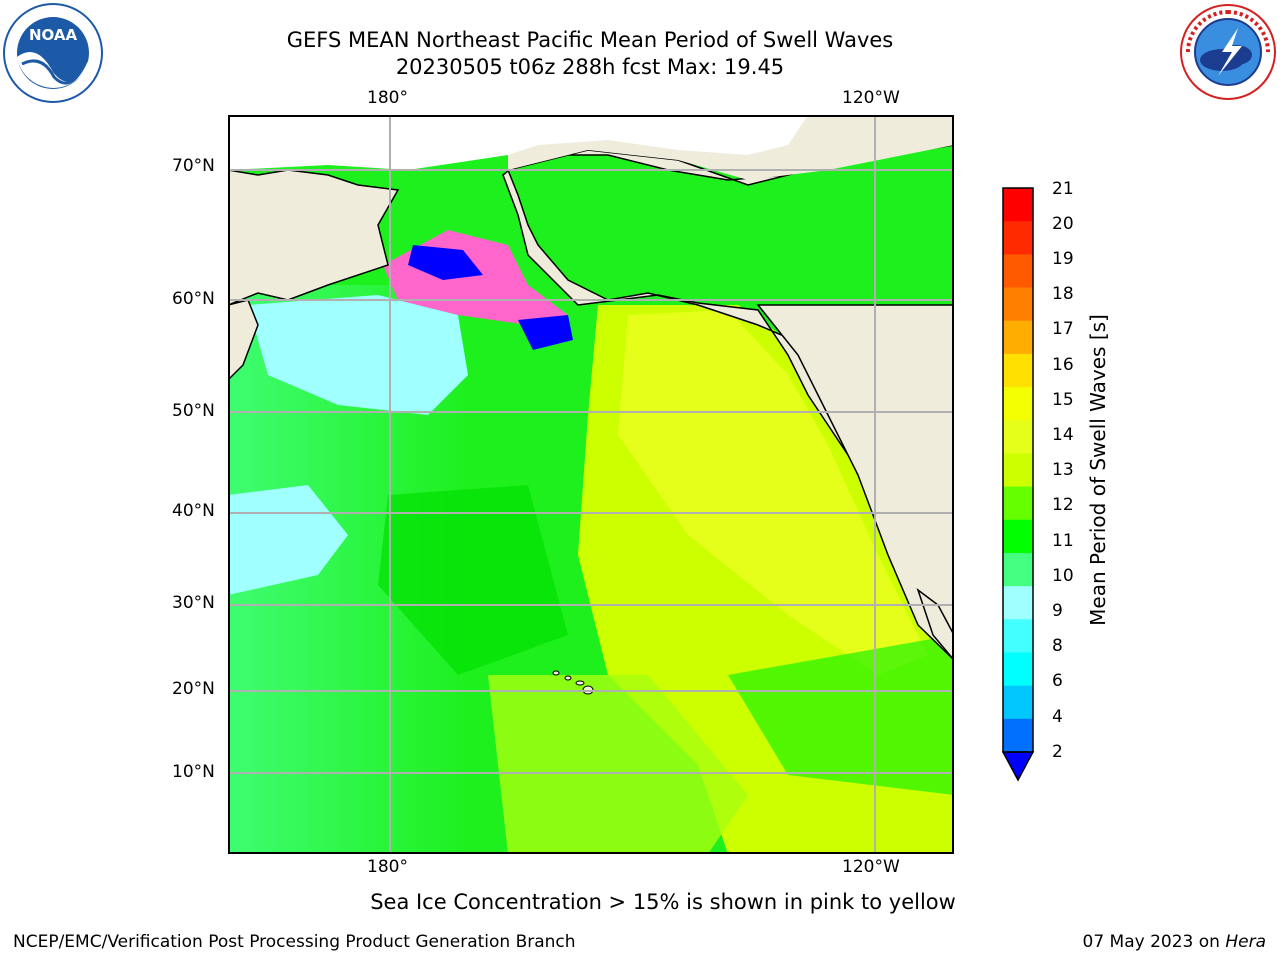 The height and width of the screenshot is (960, 1280). Describe the element at coordinates (1018, 766) in the screenshot. I see `colorbar-extend-triangle` at that location.